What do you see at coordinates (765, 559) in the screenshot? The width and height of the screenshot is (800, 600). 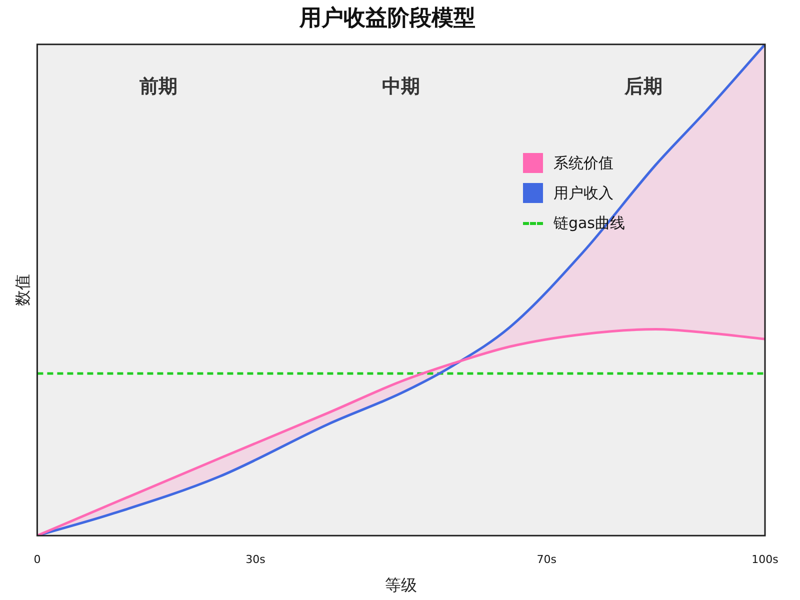 I see `x-tick-label: 100s` at bounding box center [765, 559].